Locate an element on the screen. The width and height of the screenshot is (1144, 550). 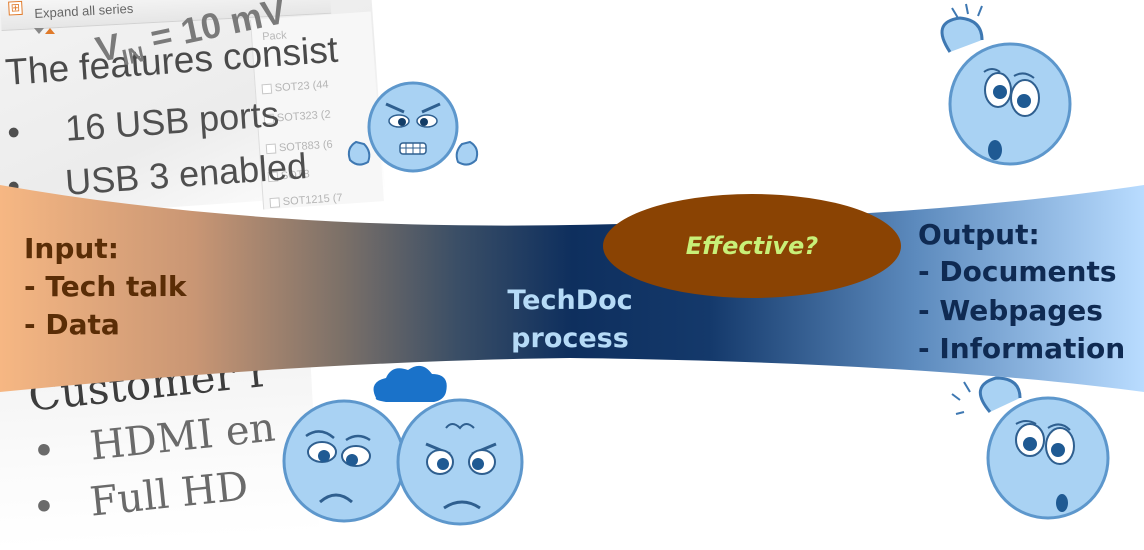
sort-up-icon is located at coordinates (50, 31).